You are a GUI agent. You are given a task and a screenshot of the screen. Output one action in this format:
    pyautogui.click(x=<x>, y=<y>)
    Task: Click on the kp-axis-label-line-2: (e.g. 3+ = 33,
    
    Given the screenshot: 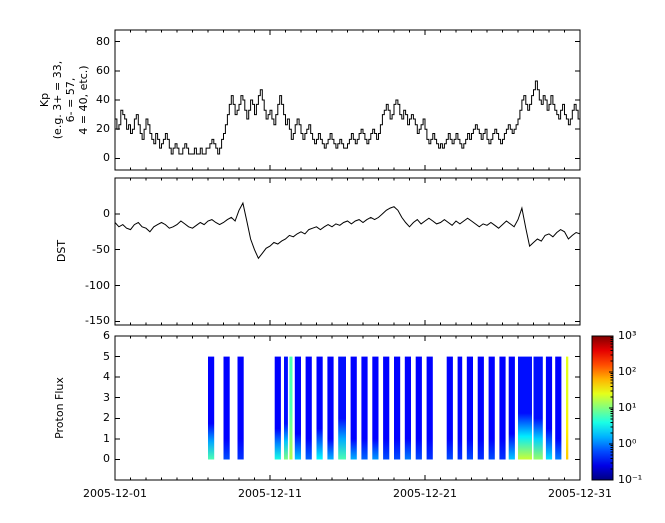 What is the action you would take?
    pyautogui.click(x=57, y=100)
    